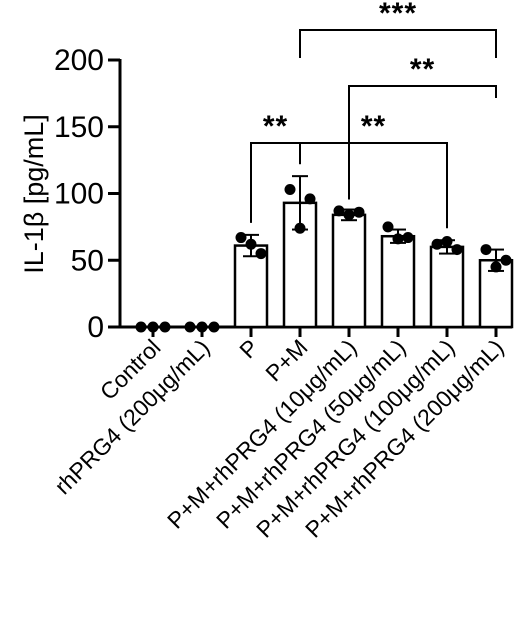  I want to click on y-tick-label: 200, so click(79, 60).